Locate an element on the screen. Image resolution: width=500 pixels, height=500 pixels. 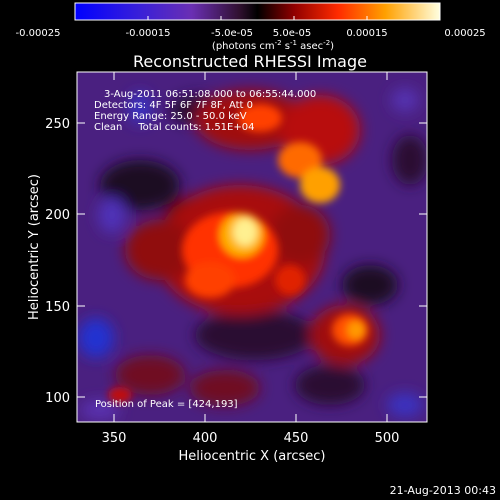
x-tick-label: 400 is located at coordinates (205, 438).